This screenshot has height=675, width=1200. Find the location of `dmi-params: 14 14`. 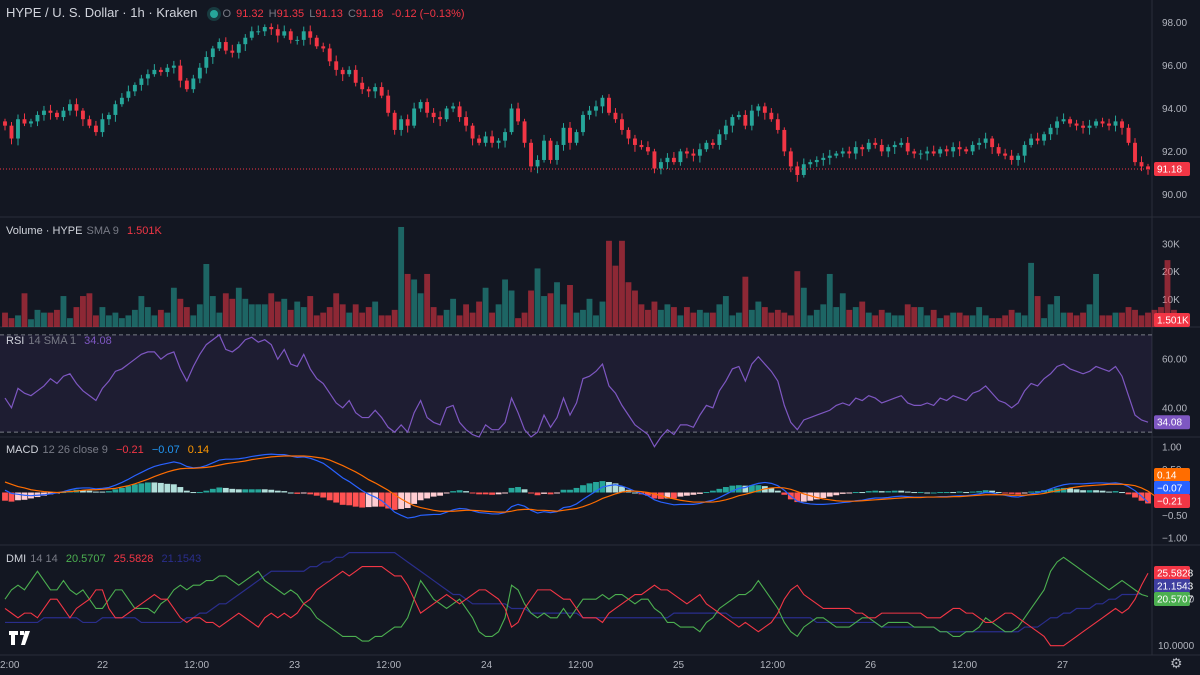

dmi-params: 14 14 is located at coordinates (44, 559).